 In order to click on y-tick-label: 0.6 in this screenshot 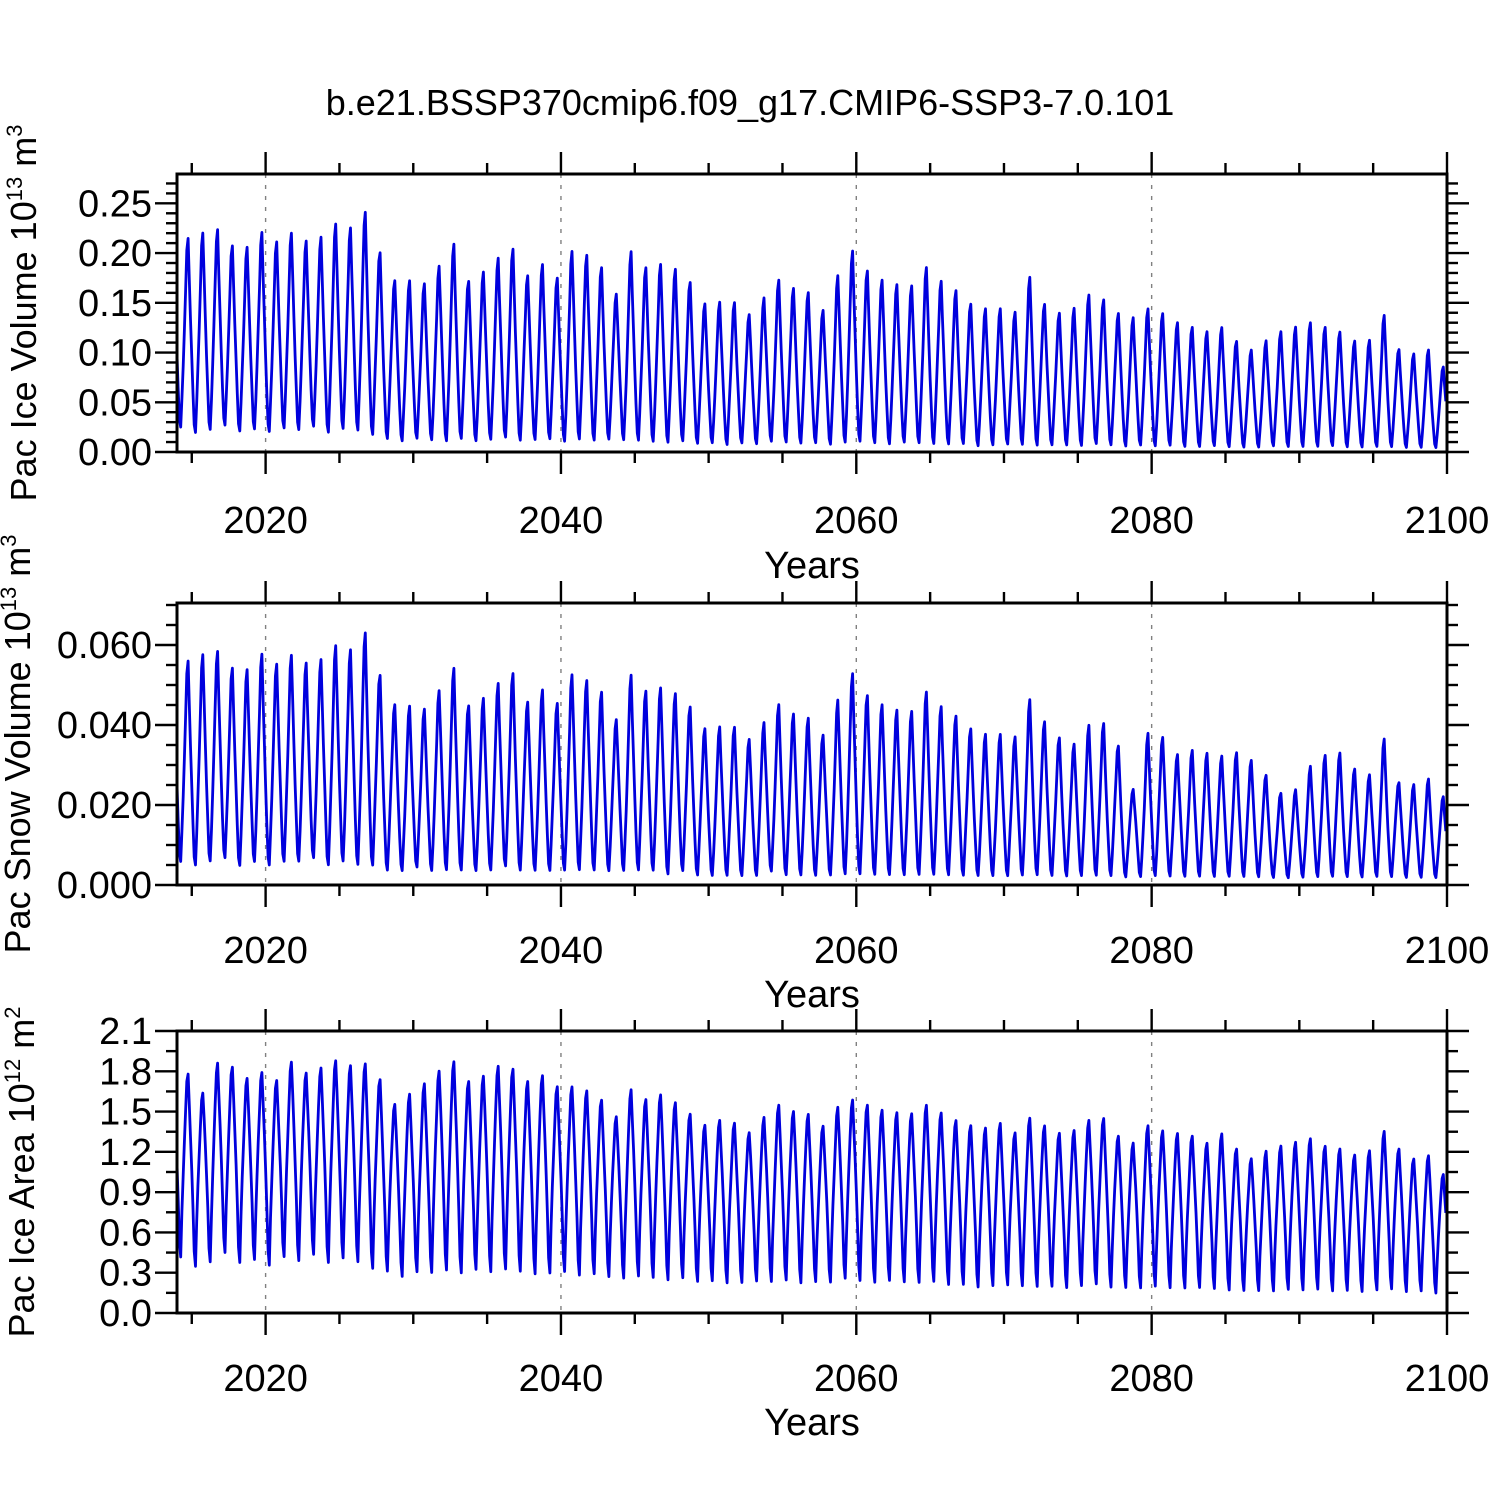, I will do `click(125, 1233)`.